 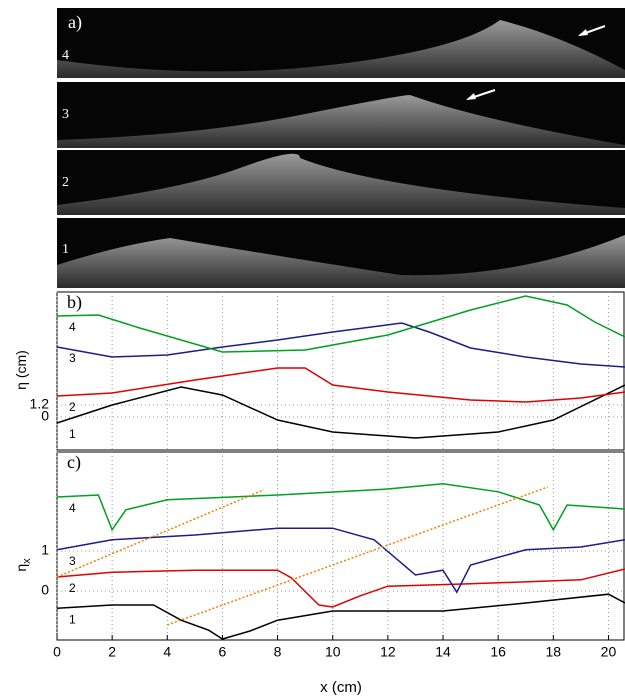 What do you see at coordinates (74, 462) in the screenshot?
I see `panel-label: c)` at bounding box center [74, 462].